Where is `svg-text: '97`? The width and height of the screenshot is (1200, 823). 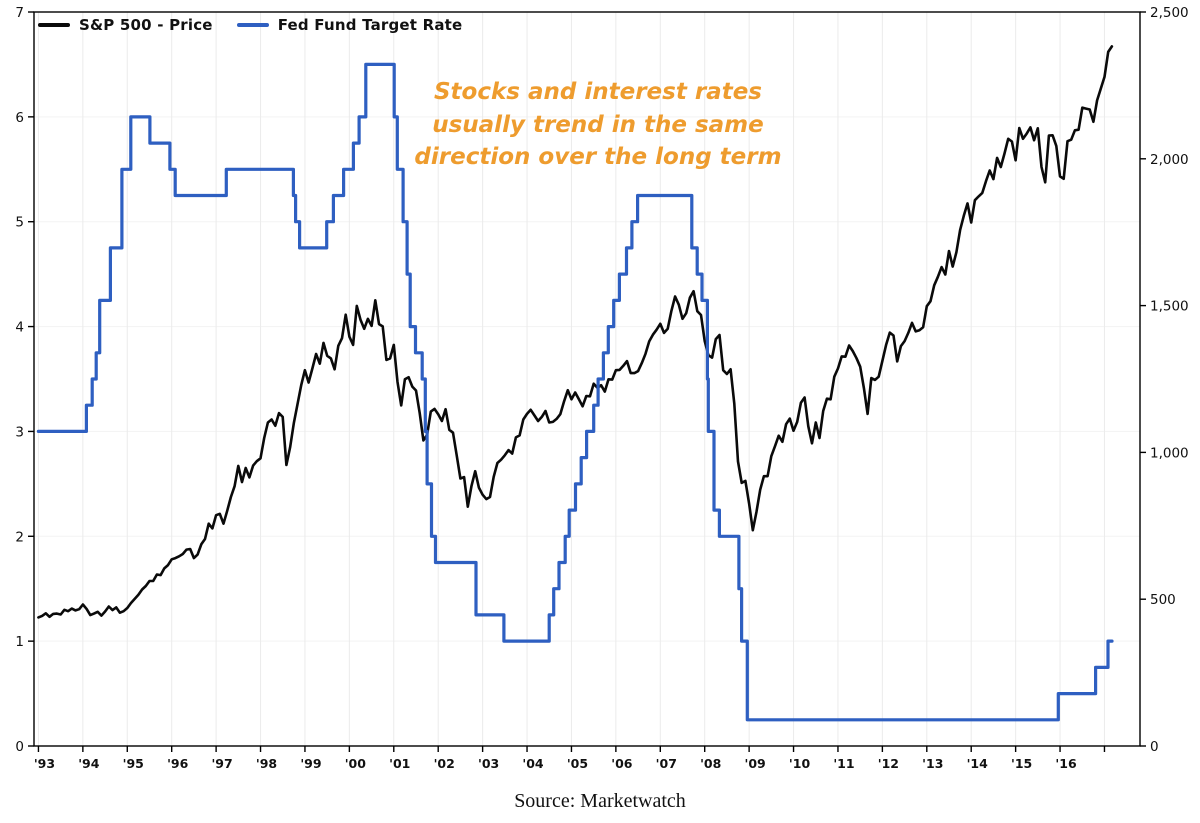
svg-text: '97 is located at coordinates (221, 763).